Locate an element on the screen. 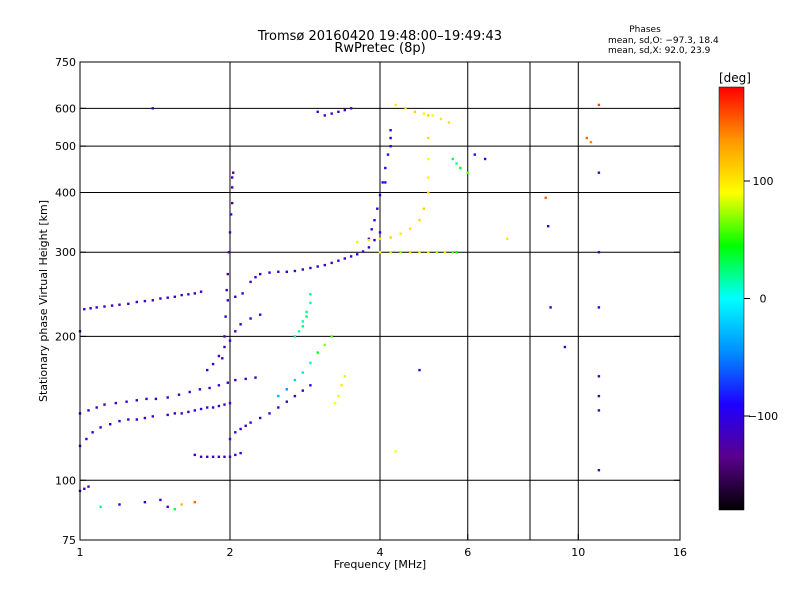 The image size is (800, 600). colorbar-unit-label: [deg] is located at coordinates (735, 78).